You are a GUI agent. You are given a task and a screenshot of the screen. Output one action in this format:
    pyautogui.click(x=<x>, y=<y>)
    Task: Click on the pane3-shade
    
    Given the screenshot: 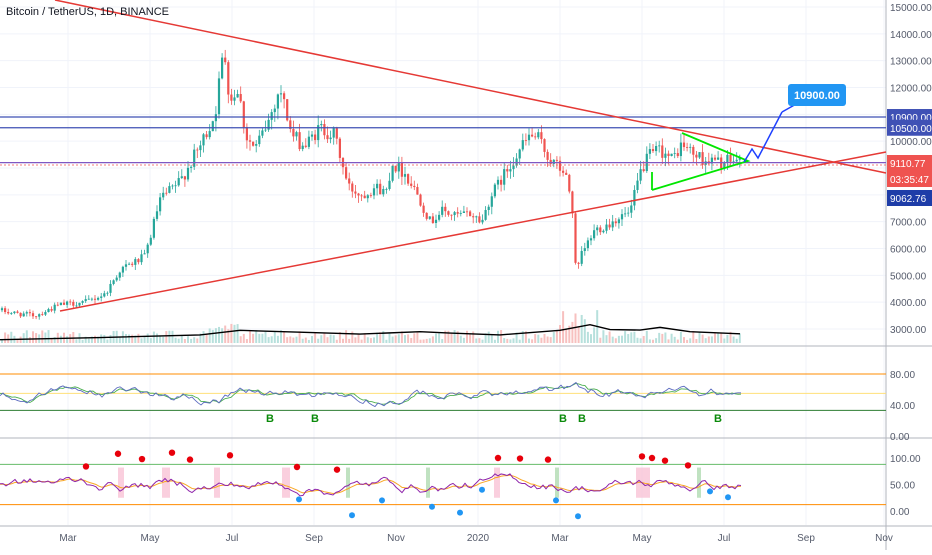 What is the action you would take?
    pyautogui.click(x=286, y=482)
    